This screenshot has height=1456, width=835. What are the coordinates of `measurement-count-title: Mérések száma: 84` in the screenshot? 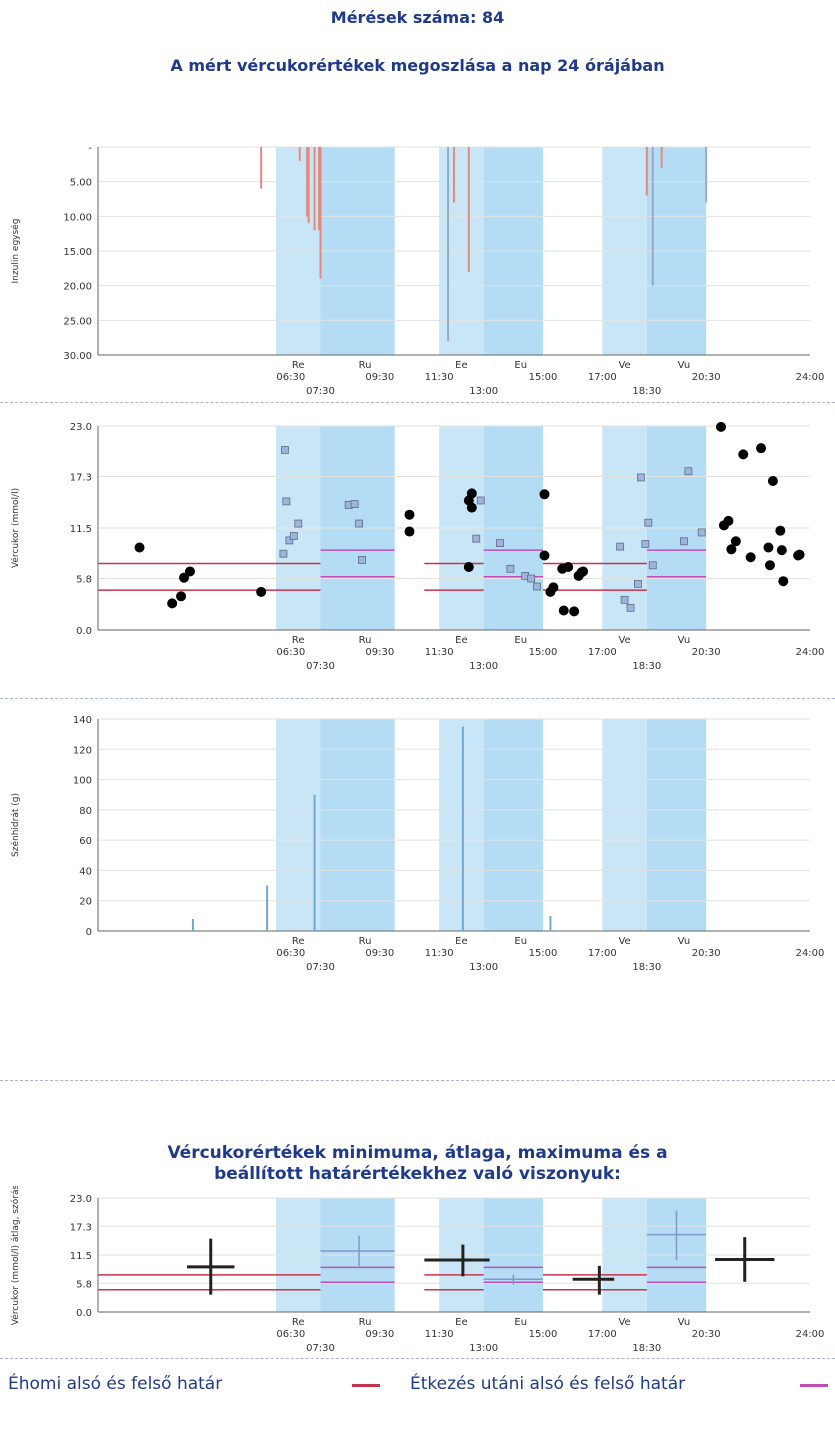 It's located at (417, 17).